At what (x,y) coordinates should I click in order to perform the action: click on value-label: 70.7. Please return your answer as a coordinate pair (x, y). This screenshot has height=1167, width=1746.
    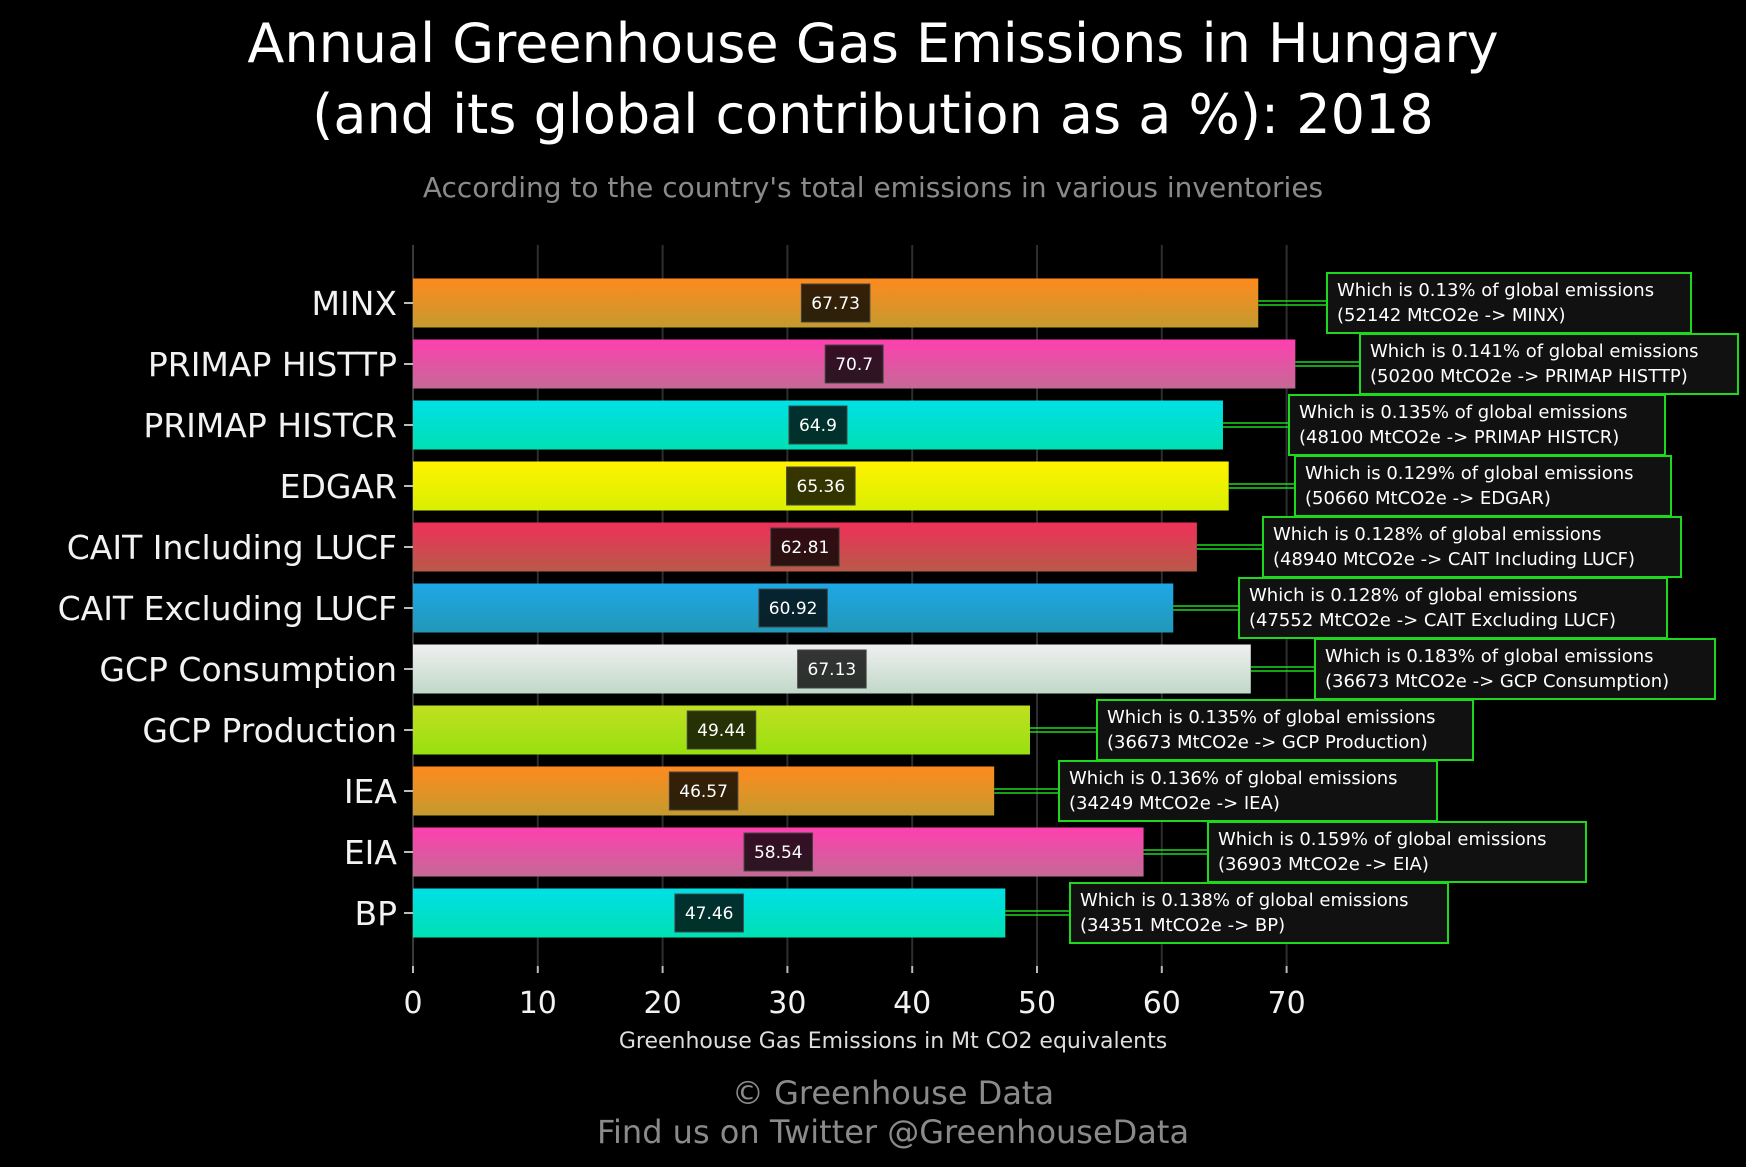
    Looking at the image, I should click on (854, 365).